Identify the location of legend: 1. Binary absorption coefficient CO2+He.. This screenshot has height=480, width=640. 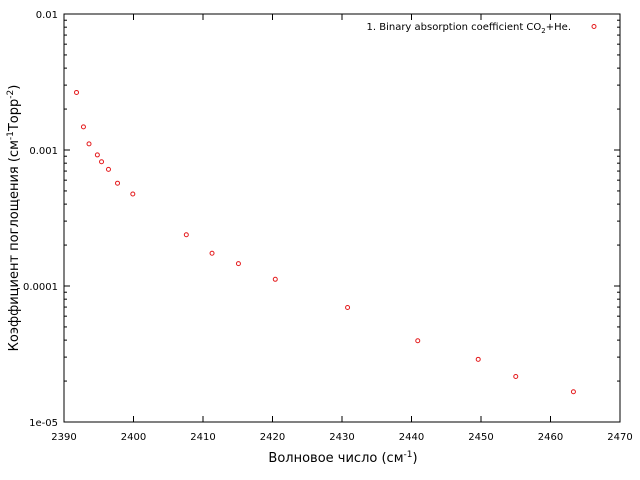
(482, 28).